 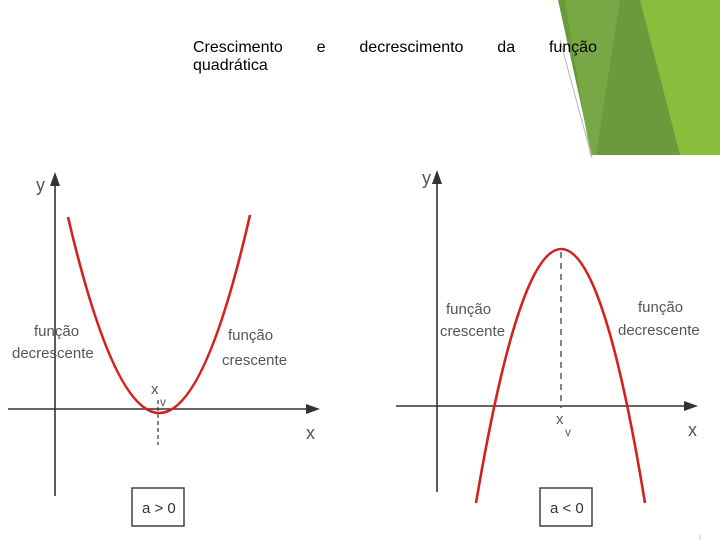 I want to click on title-word-3: decrescimento, so click(x=411, y=47).